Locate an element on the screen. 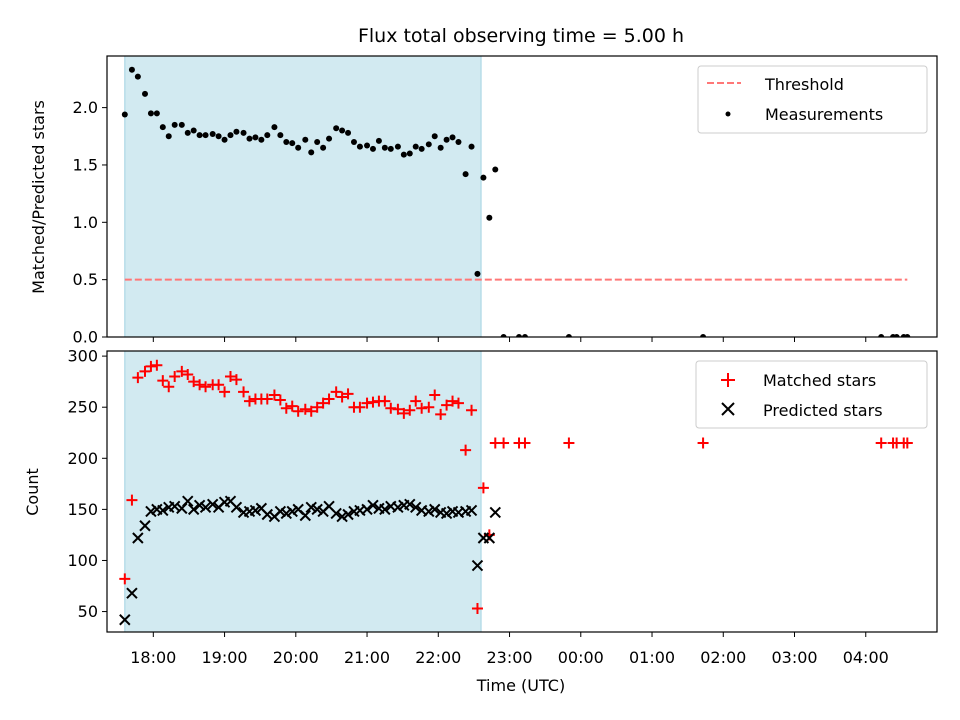 The width and height of the screenshot is (960, 720). x-tick-label: 00:00 is located at coordinates (581, 657).